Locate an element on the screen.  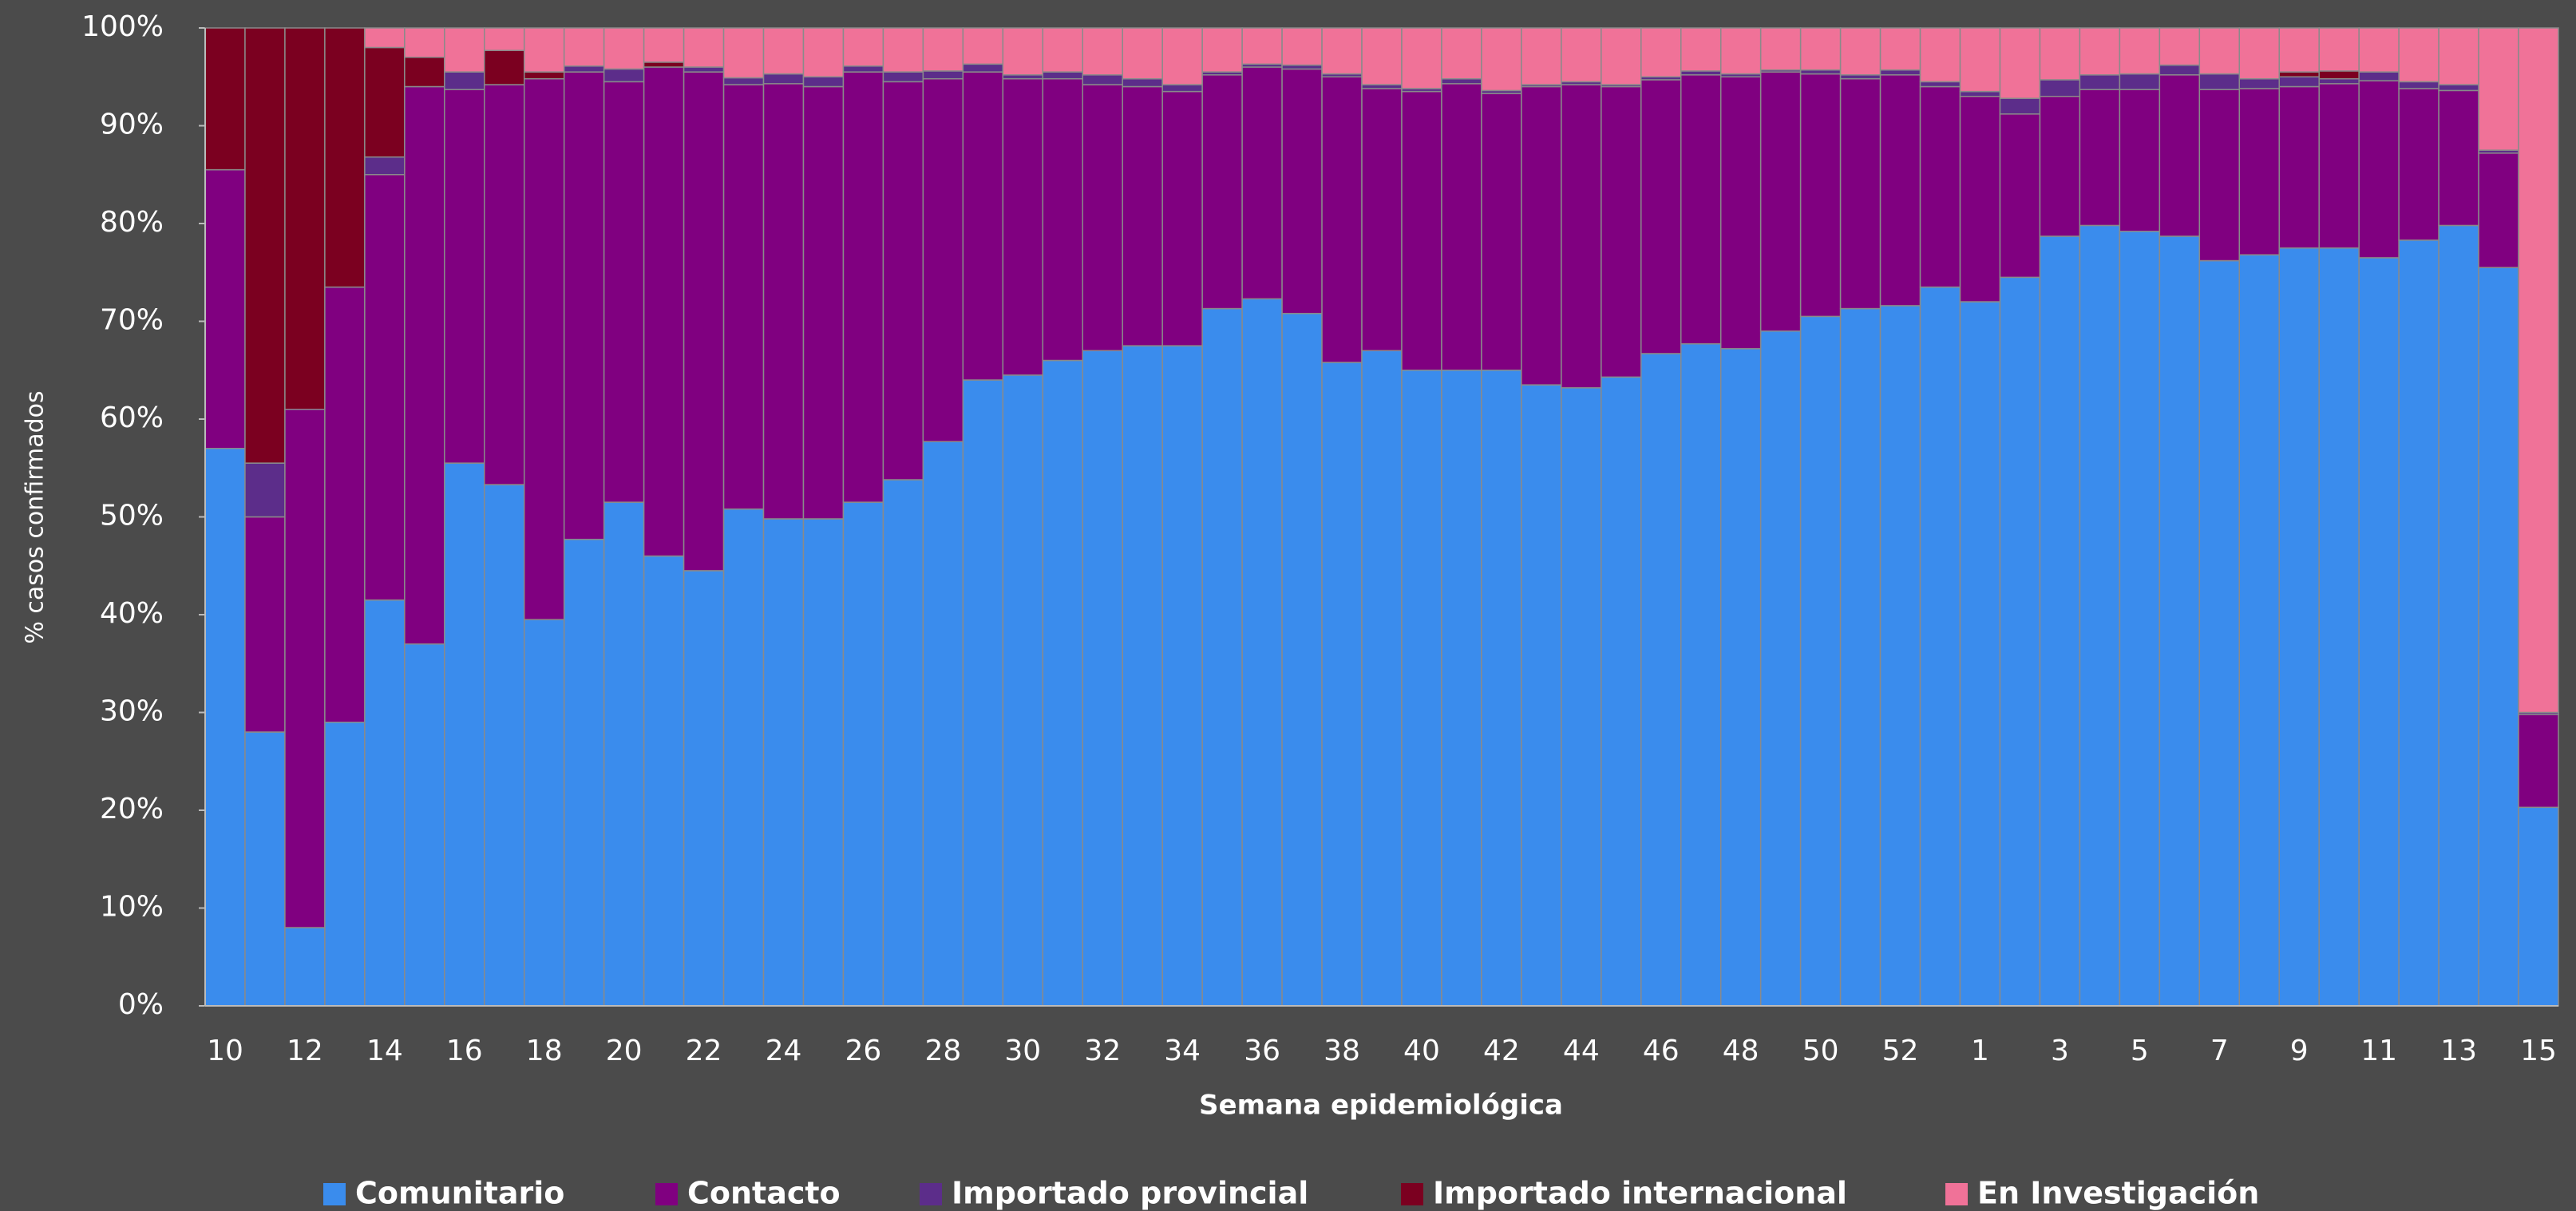
x-axis-title: Semana epidemiológica is located at coordinates (1381, 1106).